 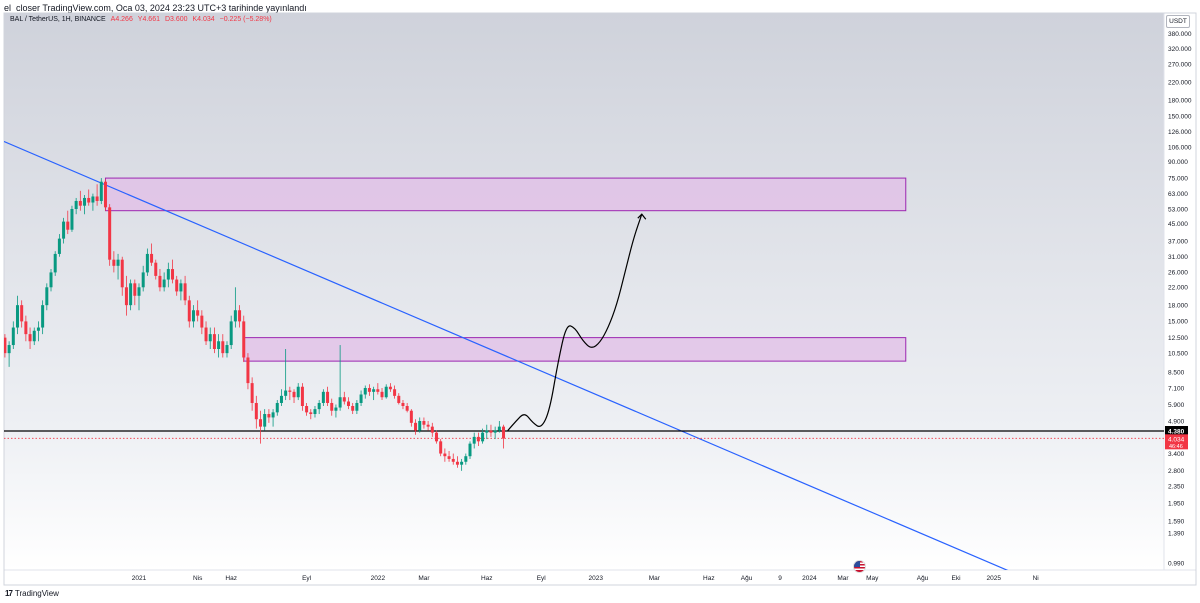 I want to click on time-tick-label: Nis, so click(x=198, y=578).